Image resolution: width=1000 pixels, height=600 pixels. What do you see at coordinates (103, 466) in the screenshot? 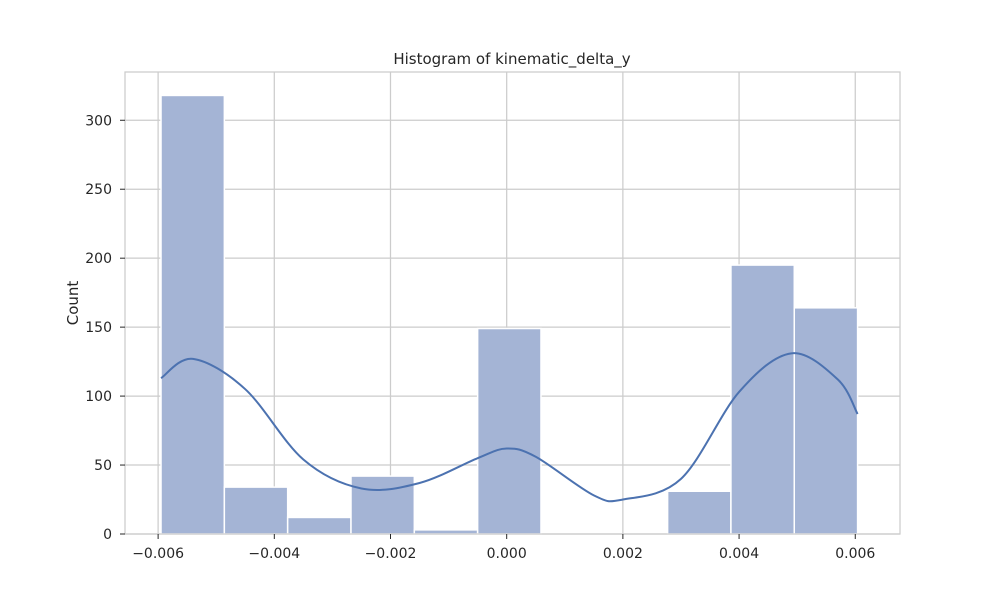
I see `y-tick-label: 50` at bounding box center [103, 466].